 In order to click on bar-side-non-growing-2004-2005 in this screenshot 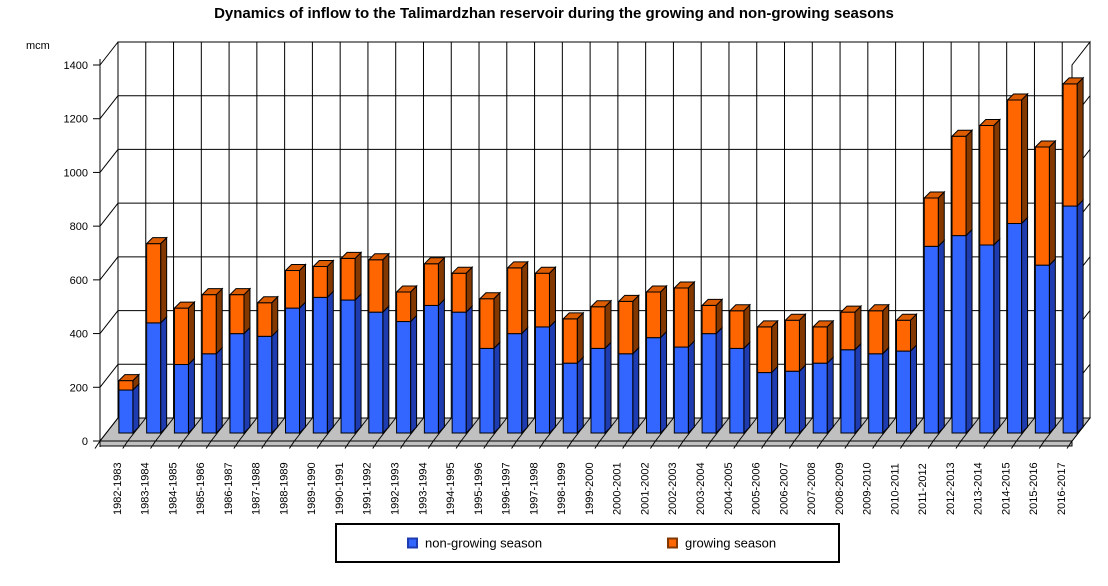, I will do `click(747, 388)`.